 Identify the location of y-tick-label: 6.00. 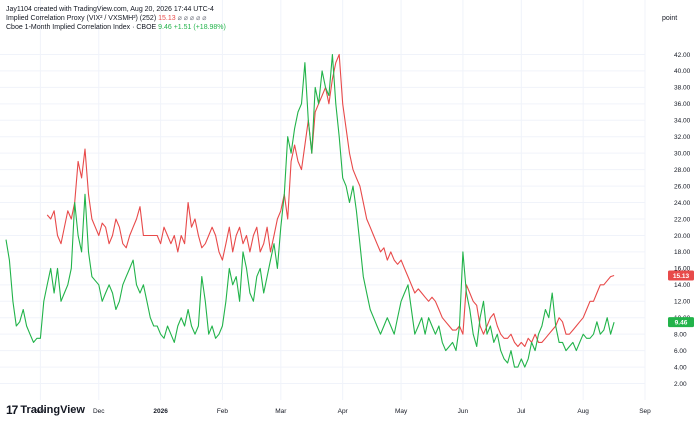
(680, 351).